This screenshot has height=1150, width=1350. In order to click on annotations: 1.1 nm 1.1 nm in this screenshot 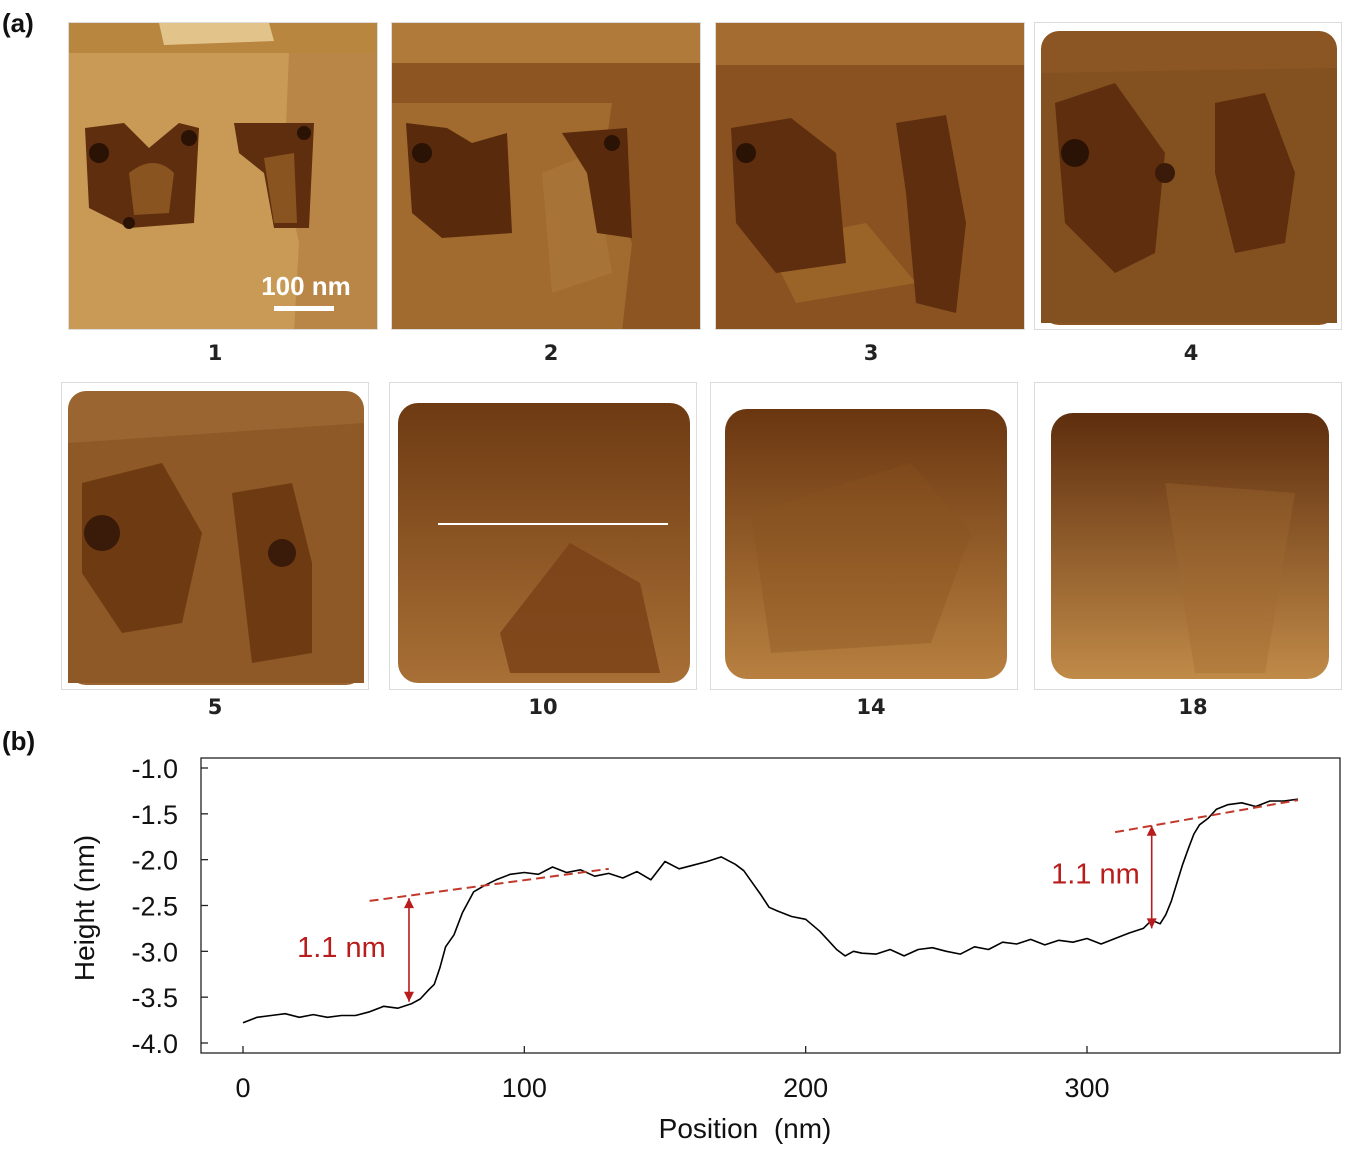, I will do `click(727, 913)`.